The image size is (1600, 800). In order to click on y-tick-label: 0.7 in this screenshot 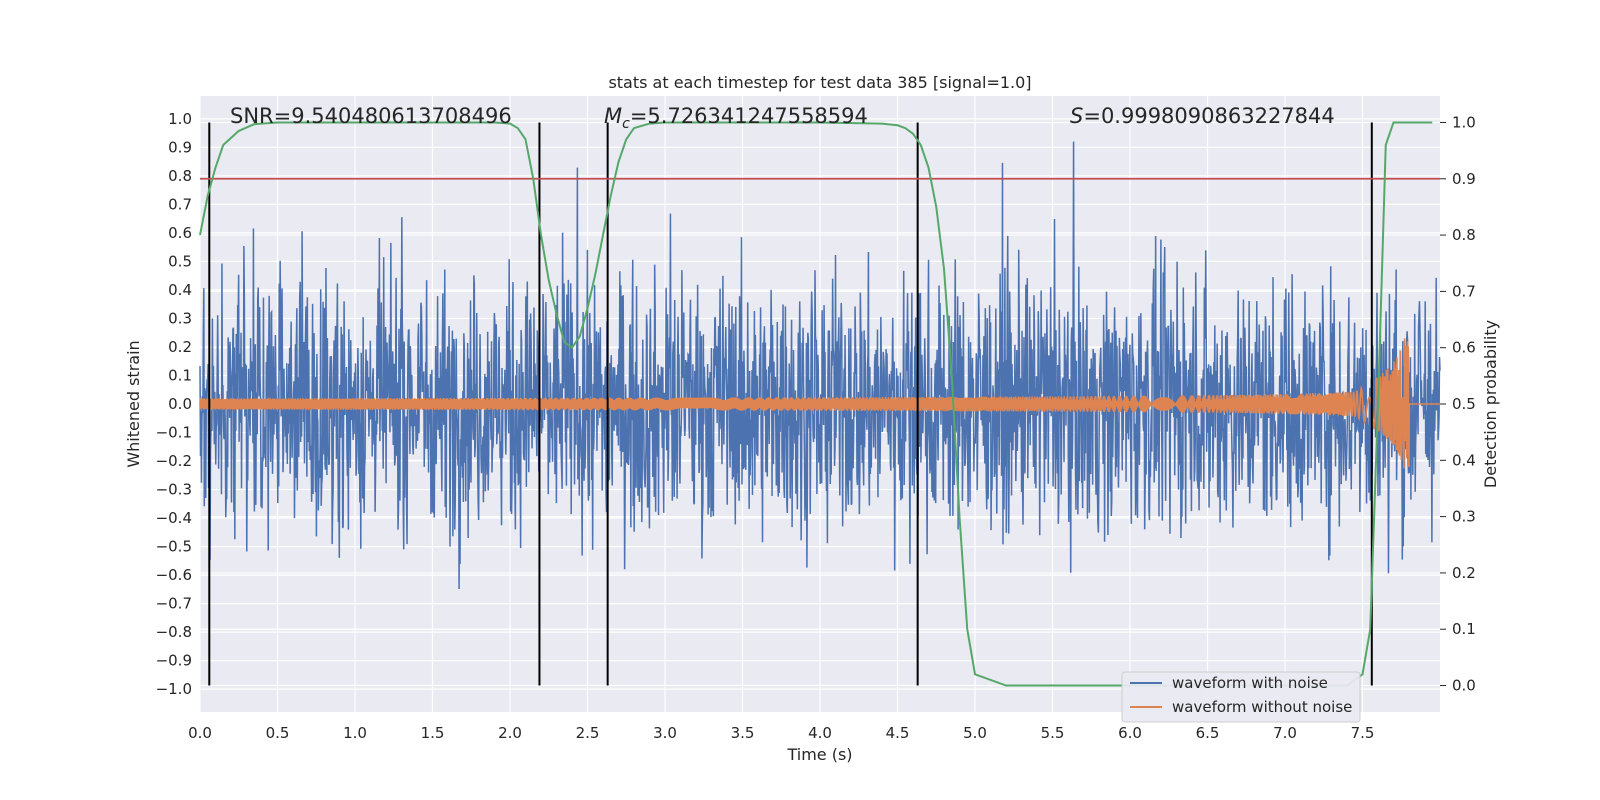, I will do `click(180, 204)`.